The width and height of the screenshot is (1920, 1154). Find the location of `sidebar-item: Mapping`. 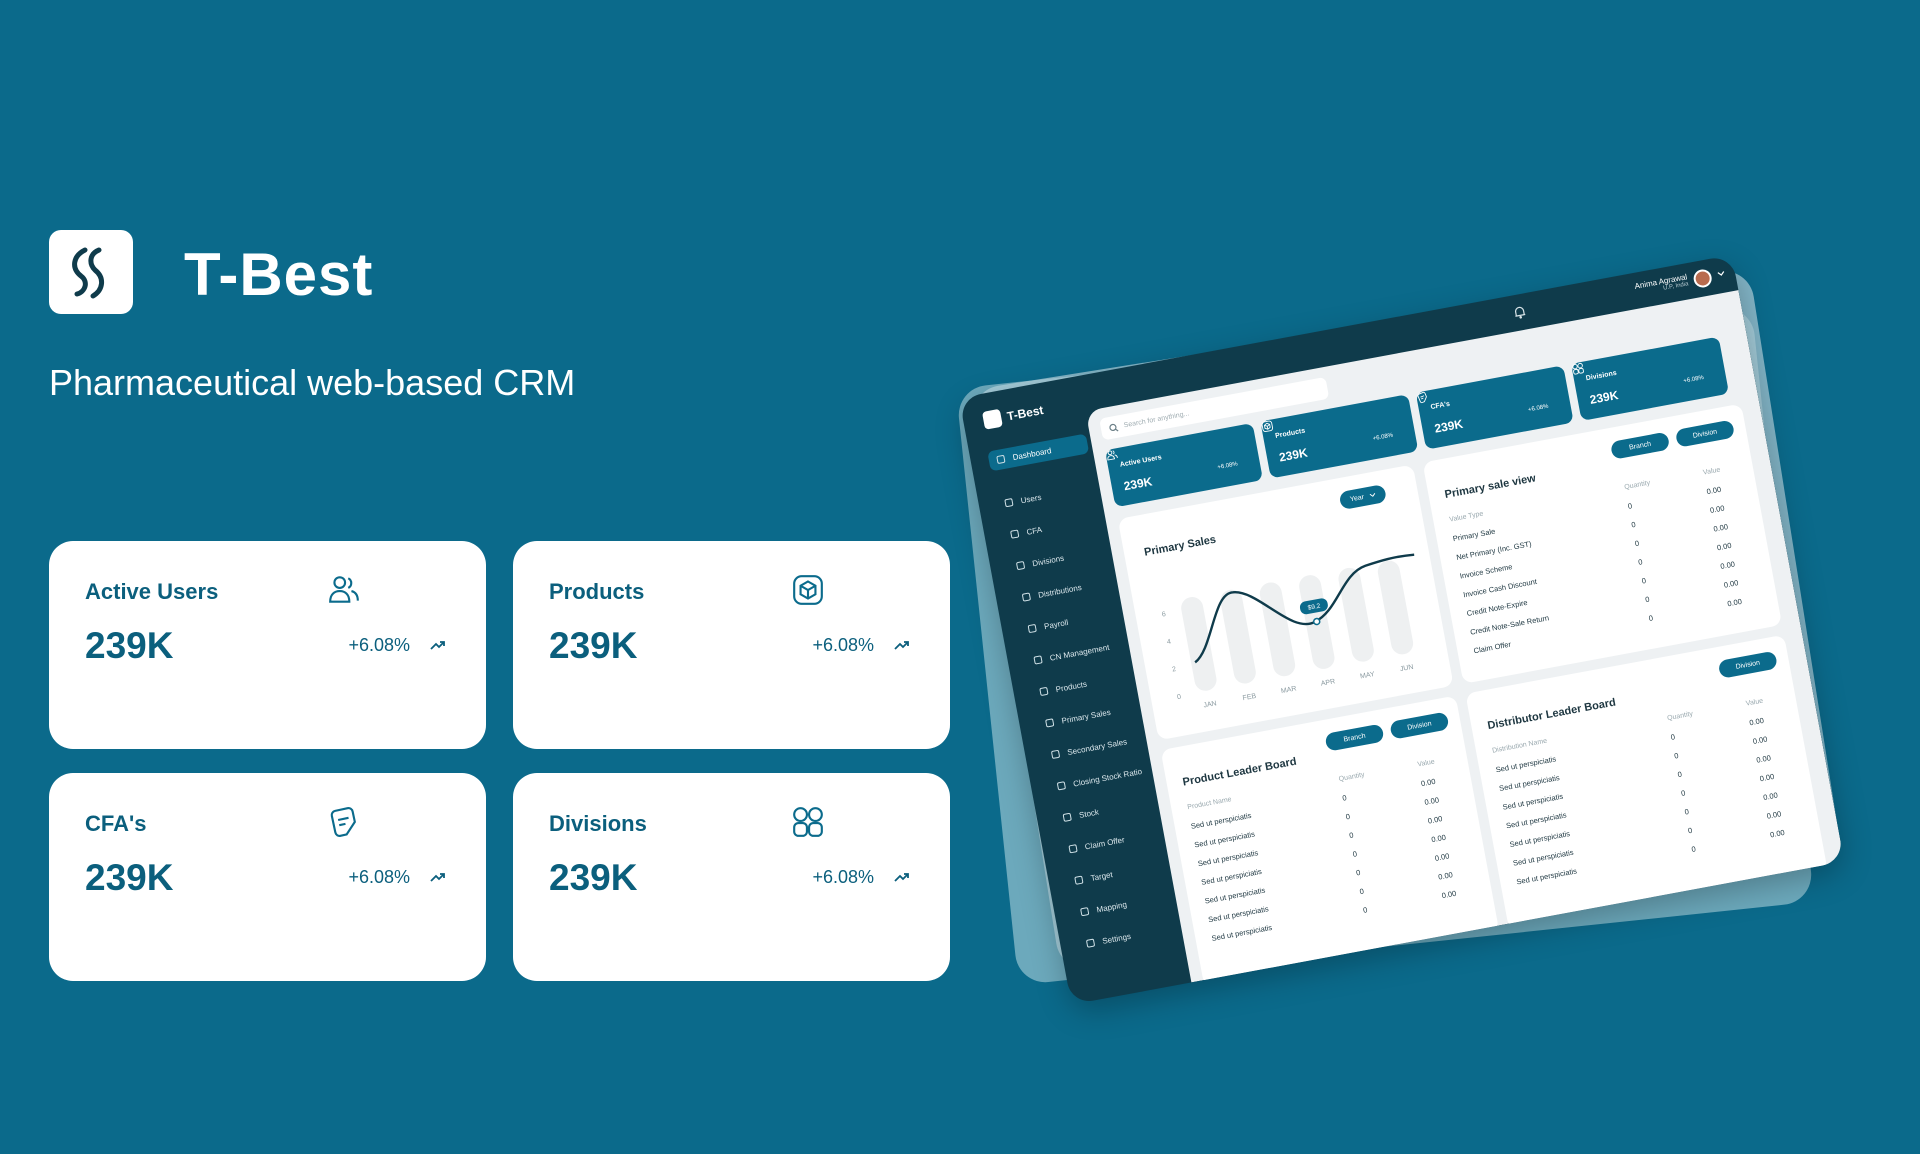

sidebar-item: Mapping is located at coordinates (1122, 905).